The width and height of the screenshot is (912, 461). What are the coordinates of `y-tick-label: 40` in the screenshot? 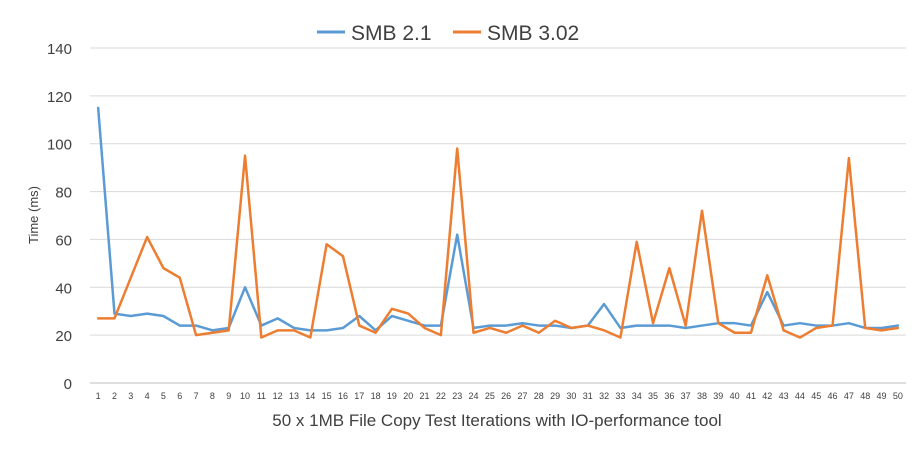 It's located at (63, 288).